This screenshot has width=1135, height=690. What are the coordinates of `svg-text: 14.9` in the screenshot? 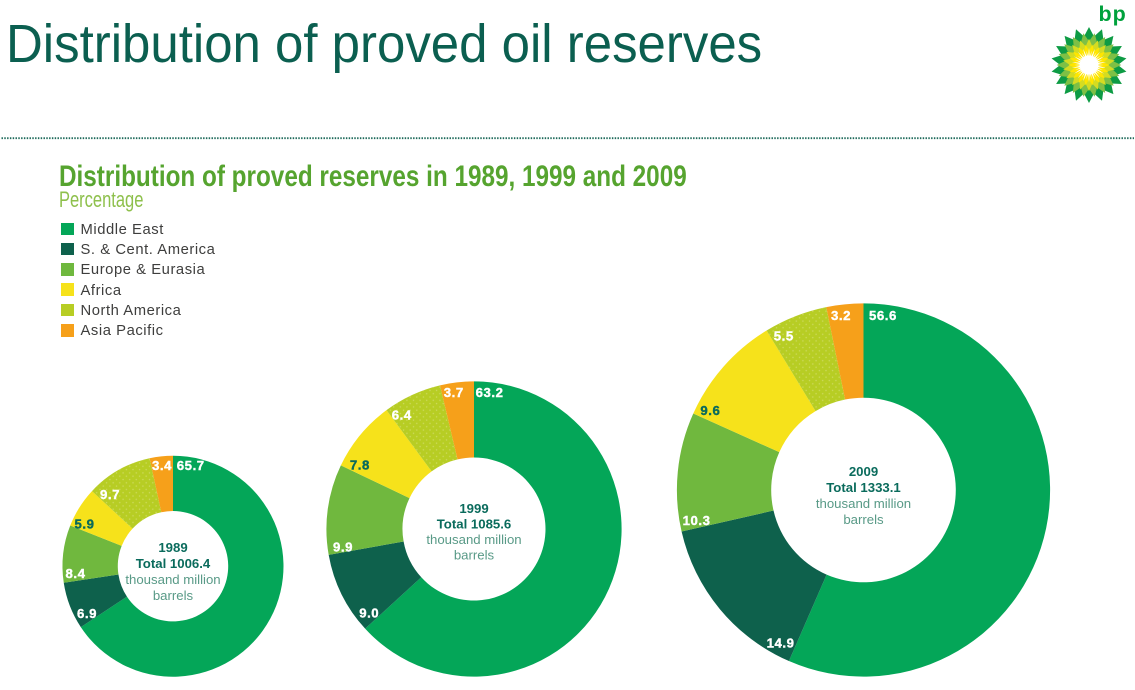 It's located at (781, 643).